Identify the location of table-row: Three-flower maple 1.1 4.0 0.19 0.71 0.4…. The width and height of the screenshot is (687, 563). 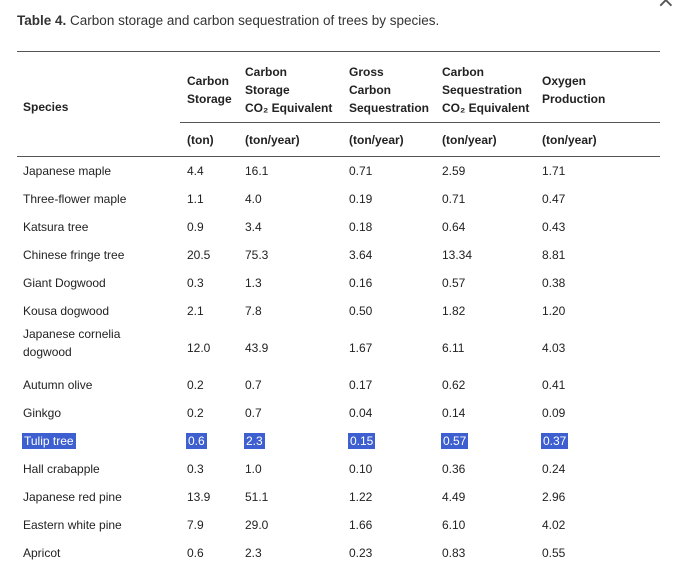
(338, 199).